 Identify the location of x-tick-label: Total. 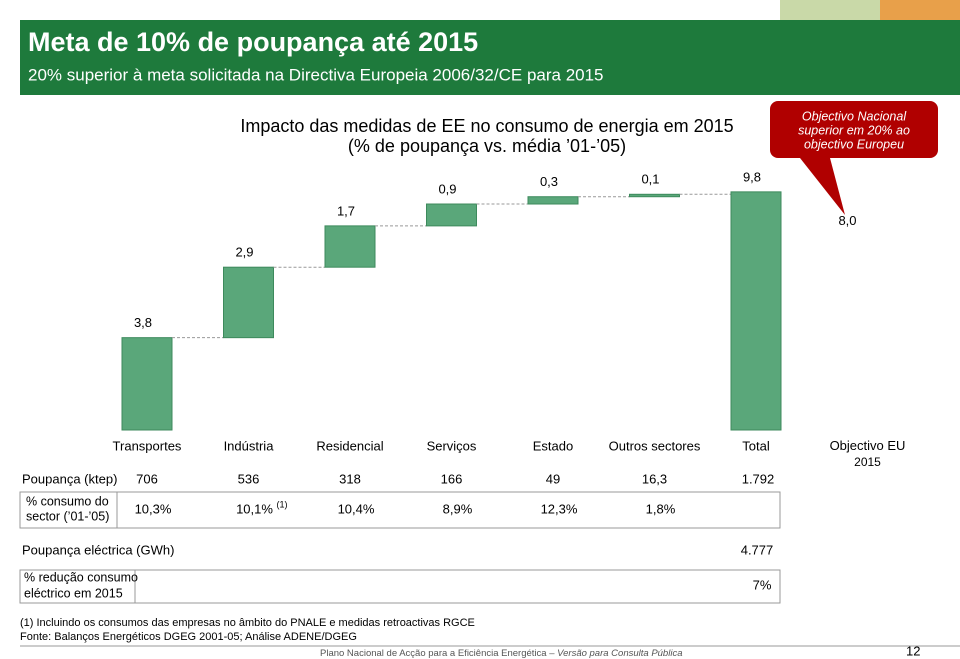
(756, 445).